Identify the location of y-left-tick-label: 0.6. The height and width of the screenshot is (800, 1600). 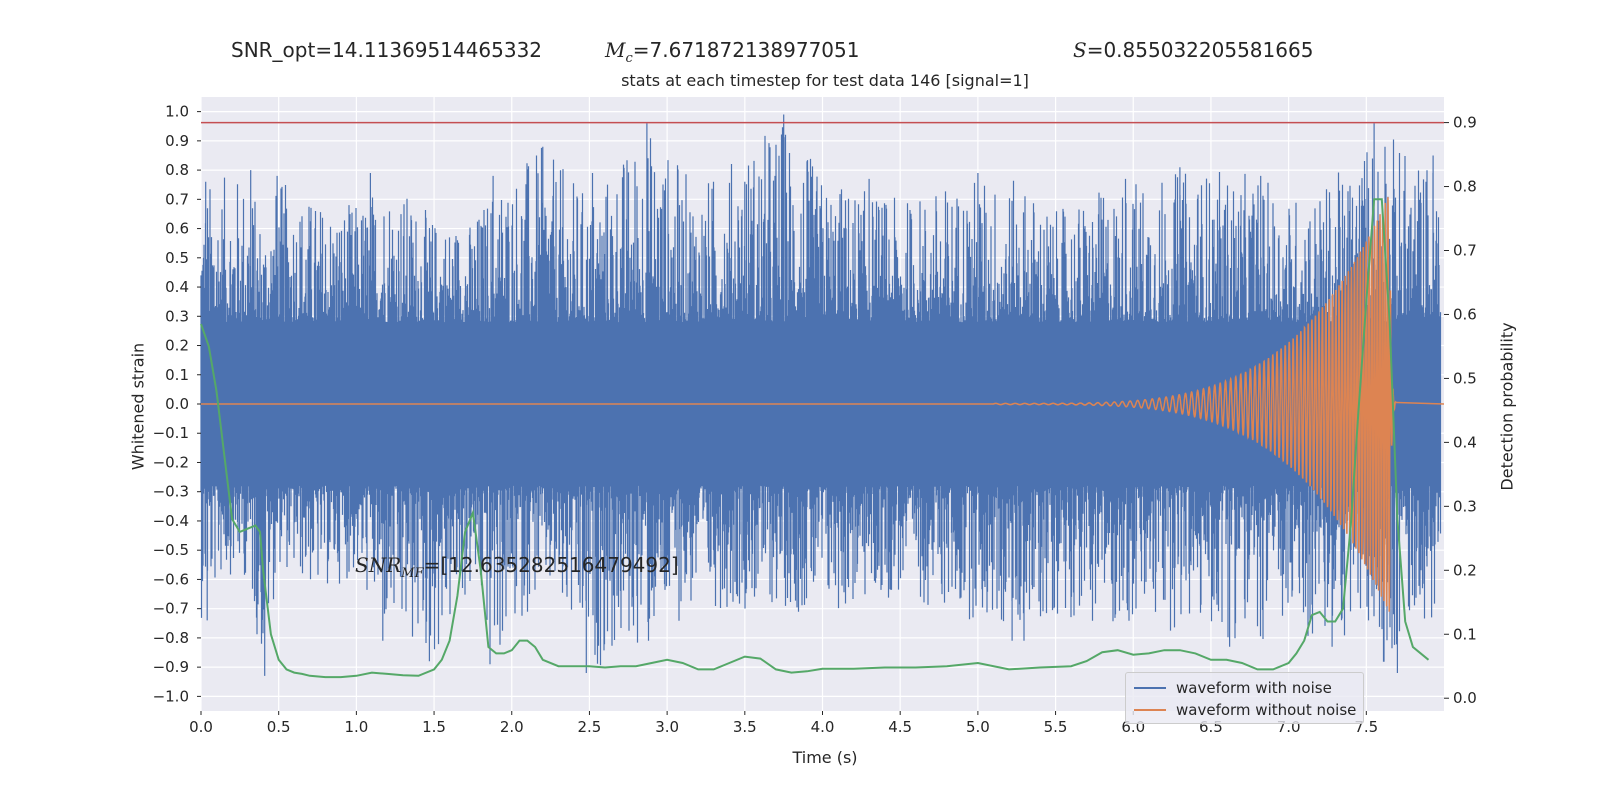
(177, 229).